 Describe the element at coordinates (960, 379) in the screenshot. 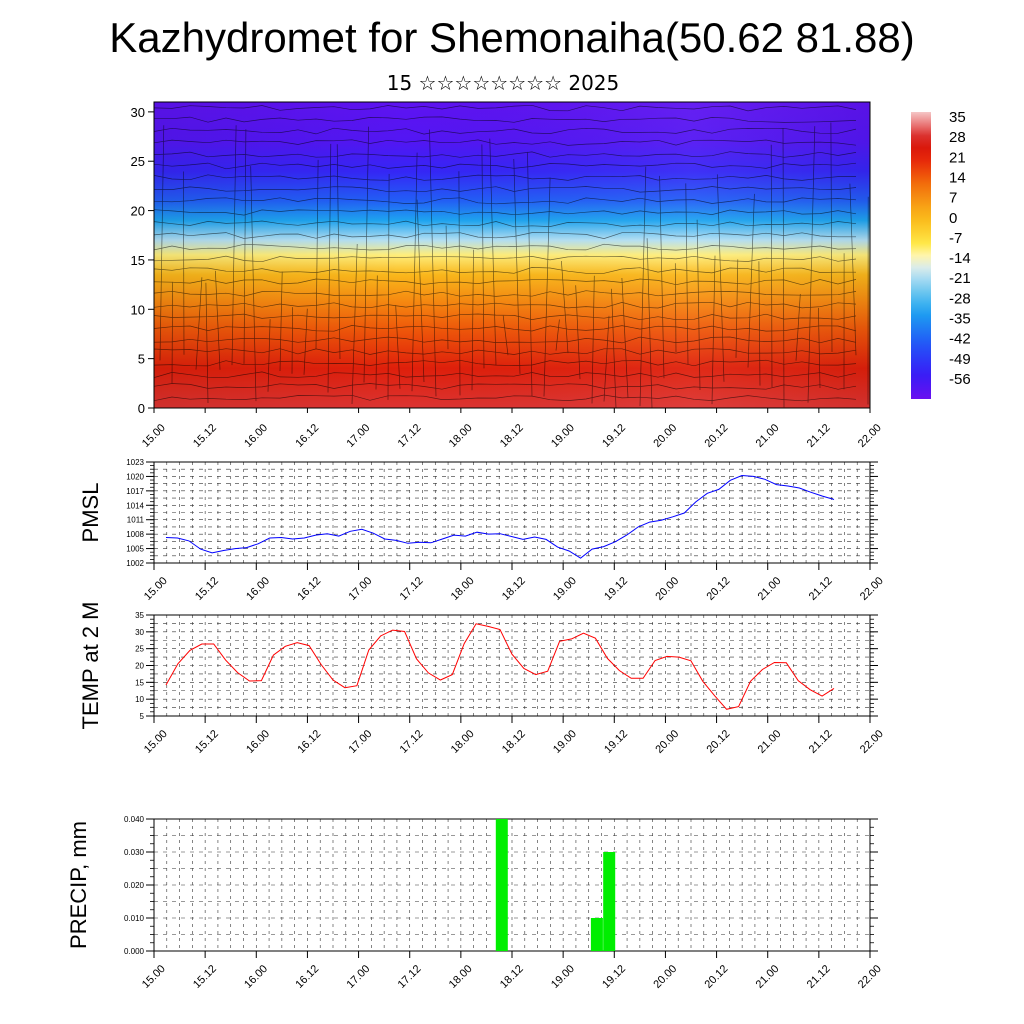

I see `colorbar-label: -56` at that location.